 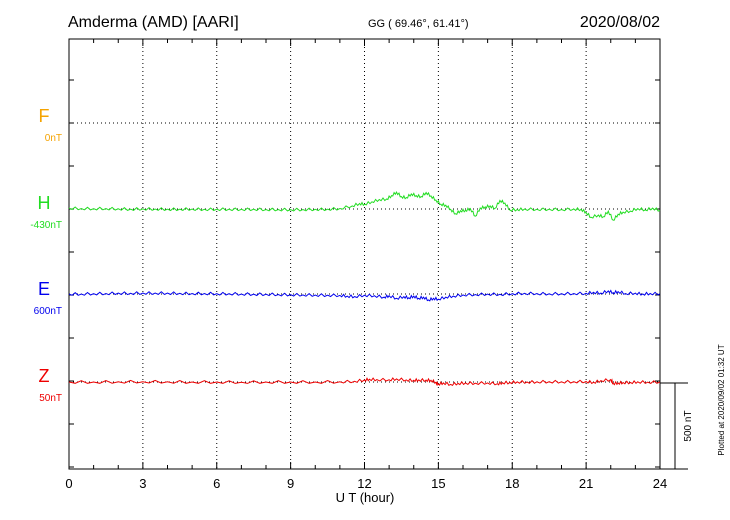 What do you see at coordinates (677, 426) in the screenshot?
I see `scale-bar: 500 nT` at bounding box center [677, 426].